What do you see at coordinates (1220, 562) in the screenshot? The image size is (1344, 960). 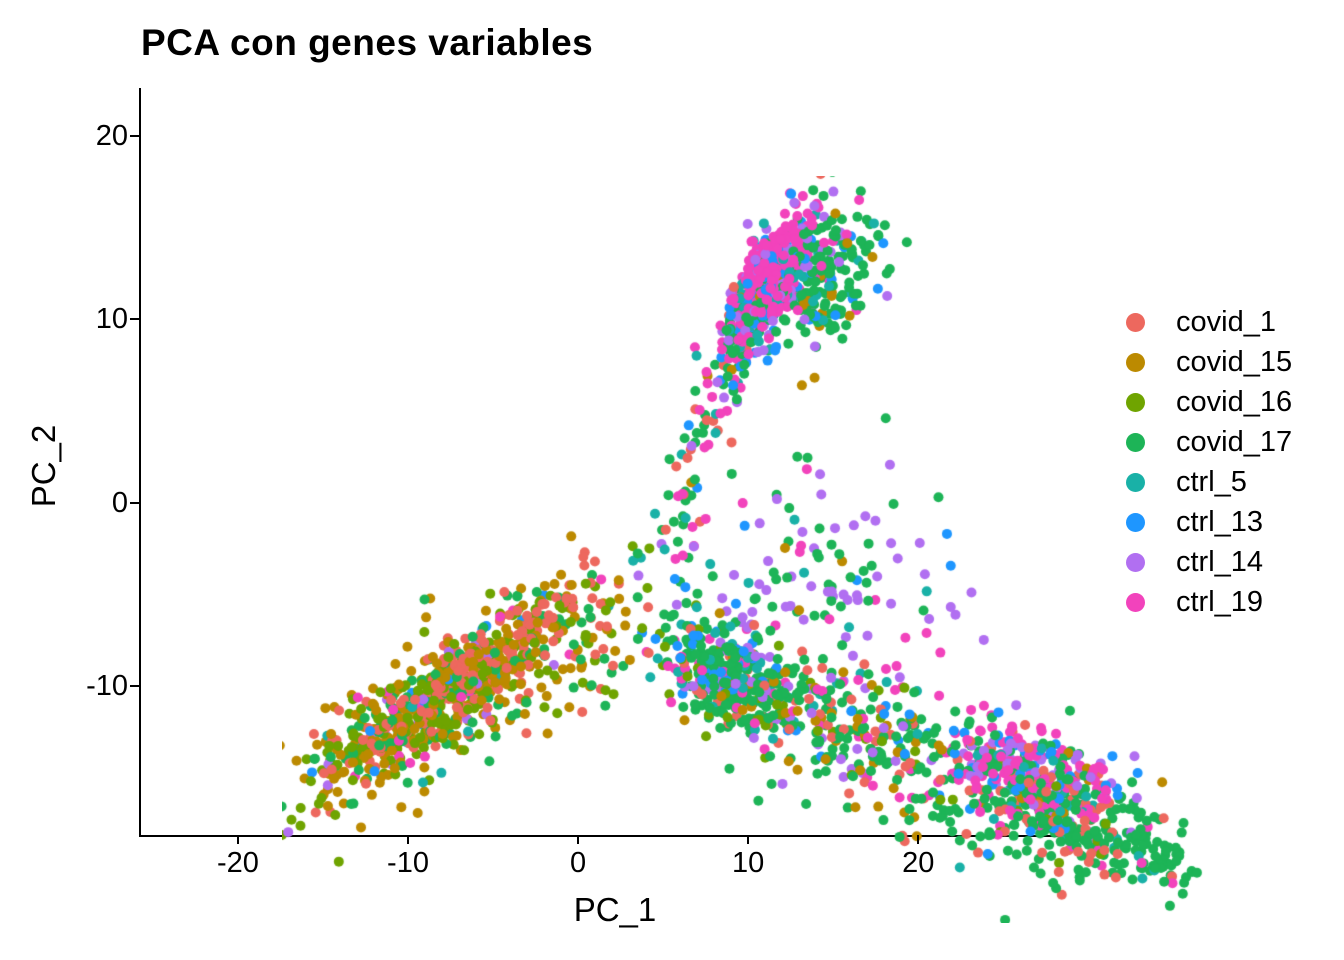 I see `legend-label: ctrl_14` at bounding box center [1220, 562].